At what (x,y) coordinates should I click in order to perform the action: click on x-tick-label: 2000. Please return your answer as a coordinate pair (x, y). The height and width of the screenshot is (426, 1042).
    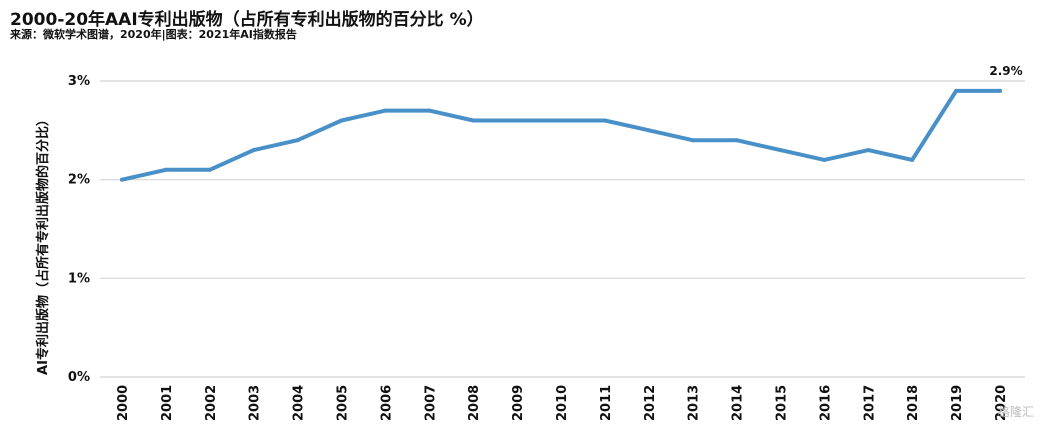
    Looking at the image, I should click on (123, 403).